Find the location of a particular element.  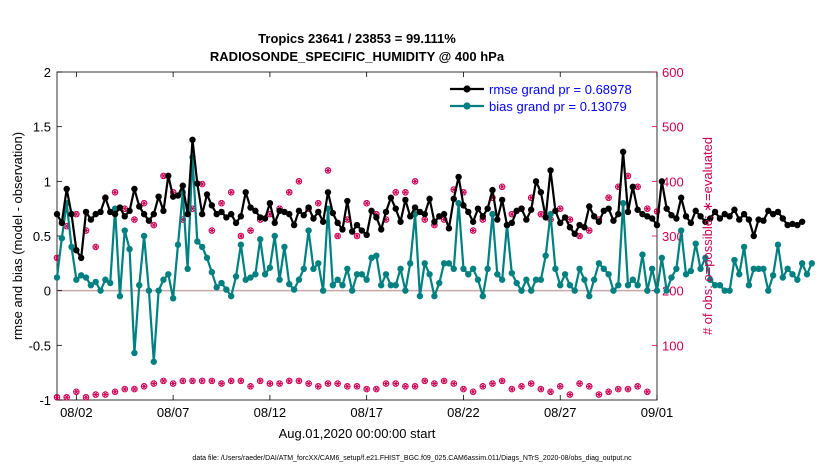

x-axis-label: Aug.01,2020 00:00:00 start is located at coordinates (357, 433).